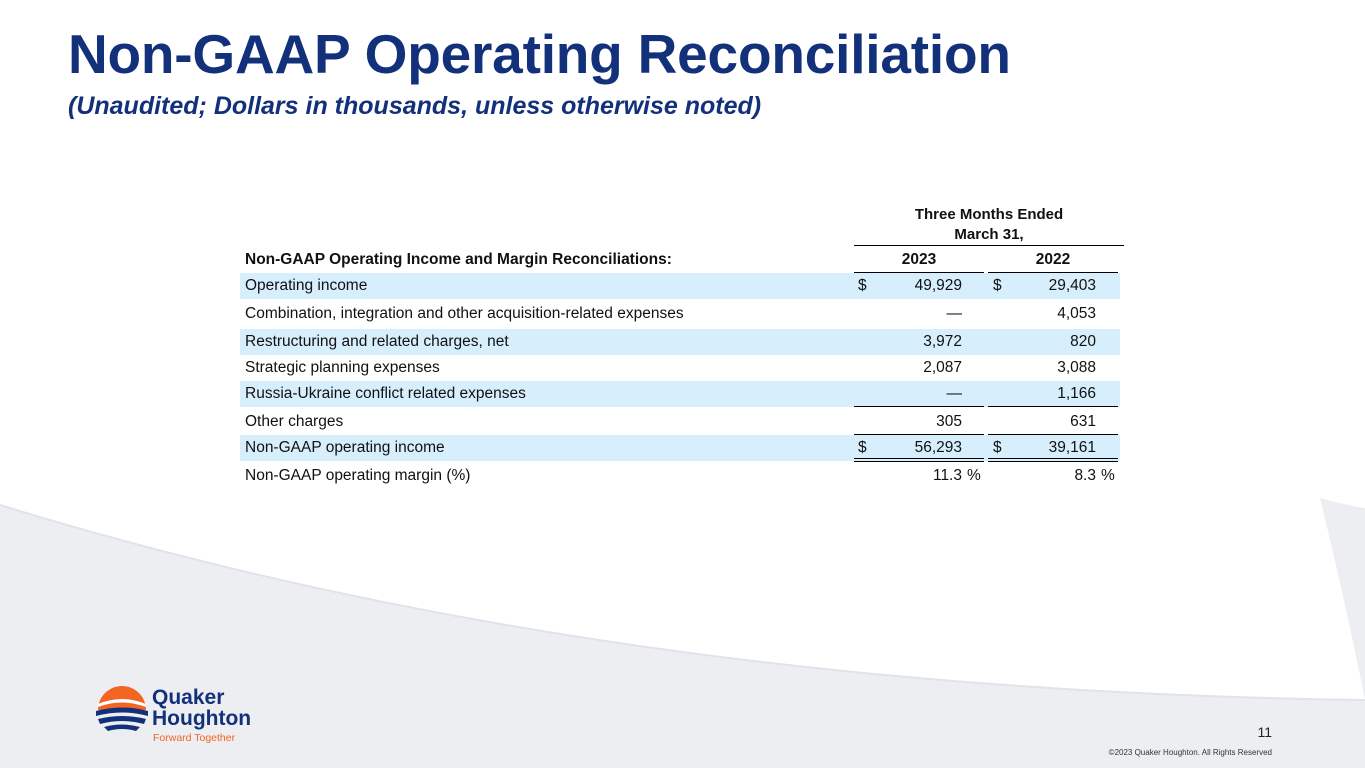 The image size is (1365, 768). What do you see at coordinates (989, 234) in the screenshot?
I see `period-header-line2: March 31,` at bounding box center [989, 234].